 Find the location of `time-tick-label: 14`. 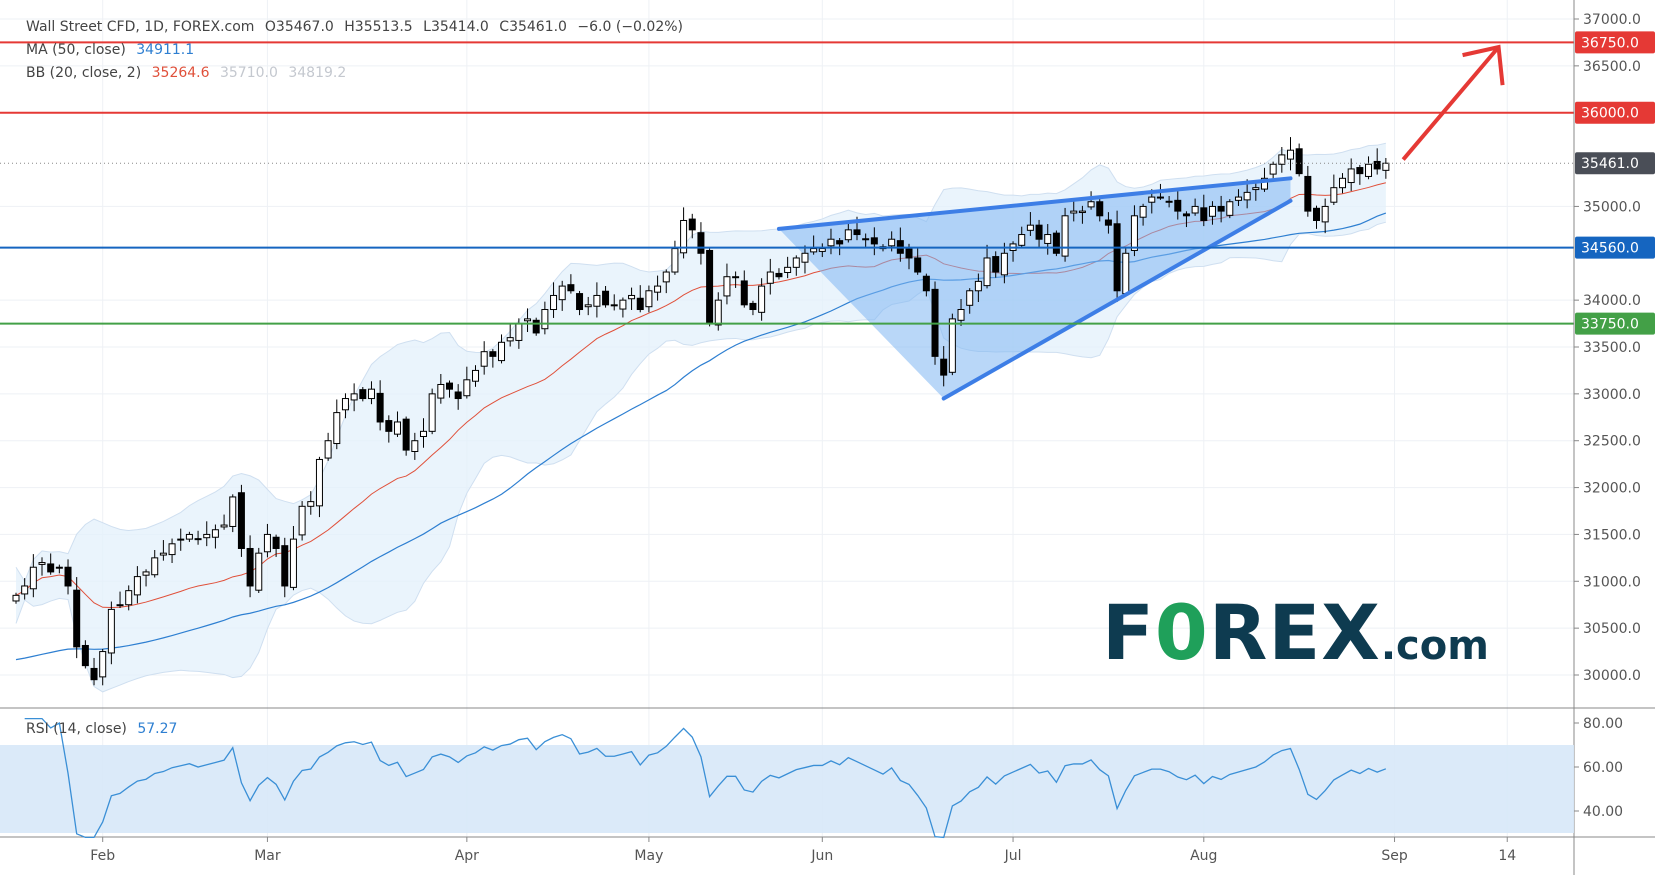

time-tick-label: 14 is located at coordinates (1507, 856).